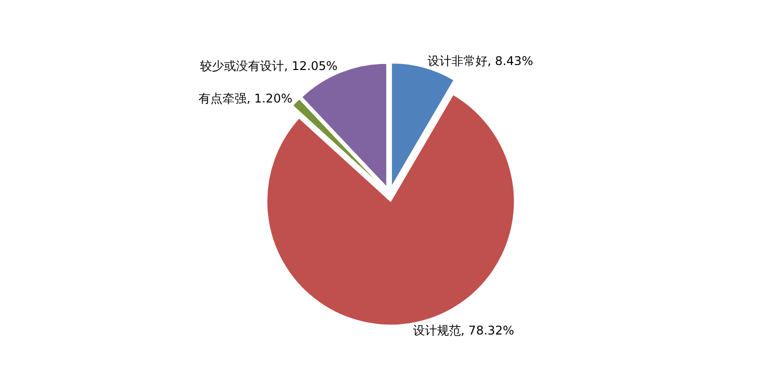 The width and height of the screenshot is (779, 378). What do you see at coordinates (480, 61) in the screenshot?
I see `slice-label: 设计非常好, 8.43%` at bounding box center [480, 61].